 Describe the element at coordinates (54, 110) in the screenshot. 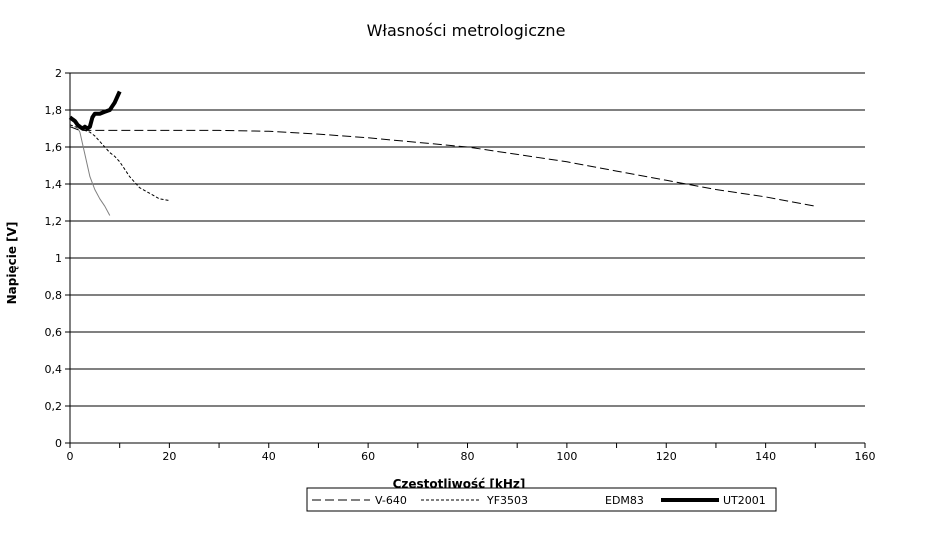

I see `y-tick-label: 1,8` at that location.